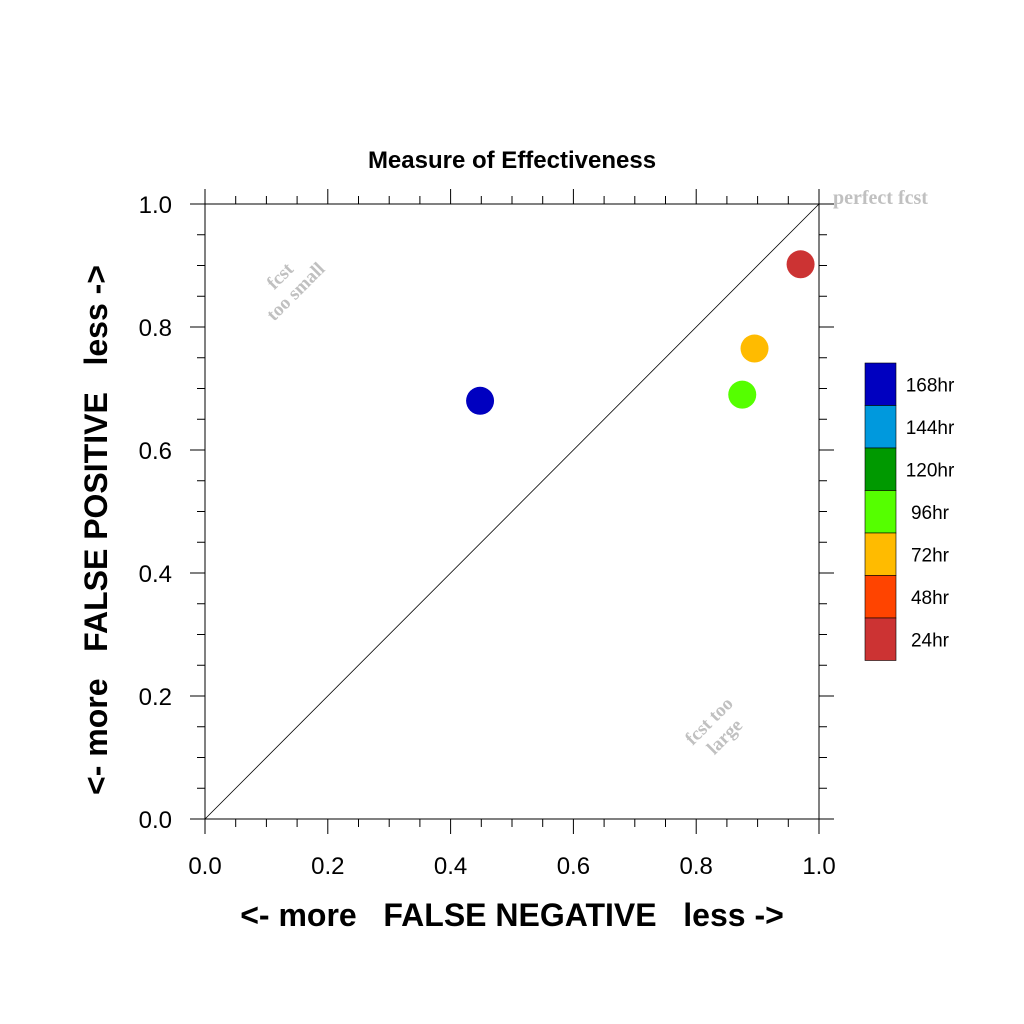 The image size is (1024, 1024). I want to click on point-96hr, so click(742, 394).